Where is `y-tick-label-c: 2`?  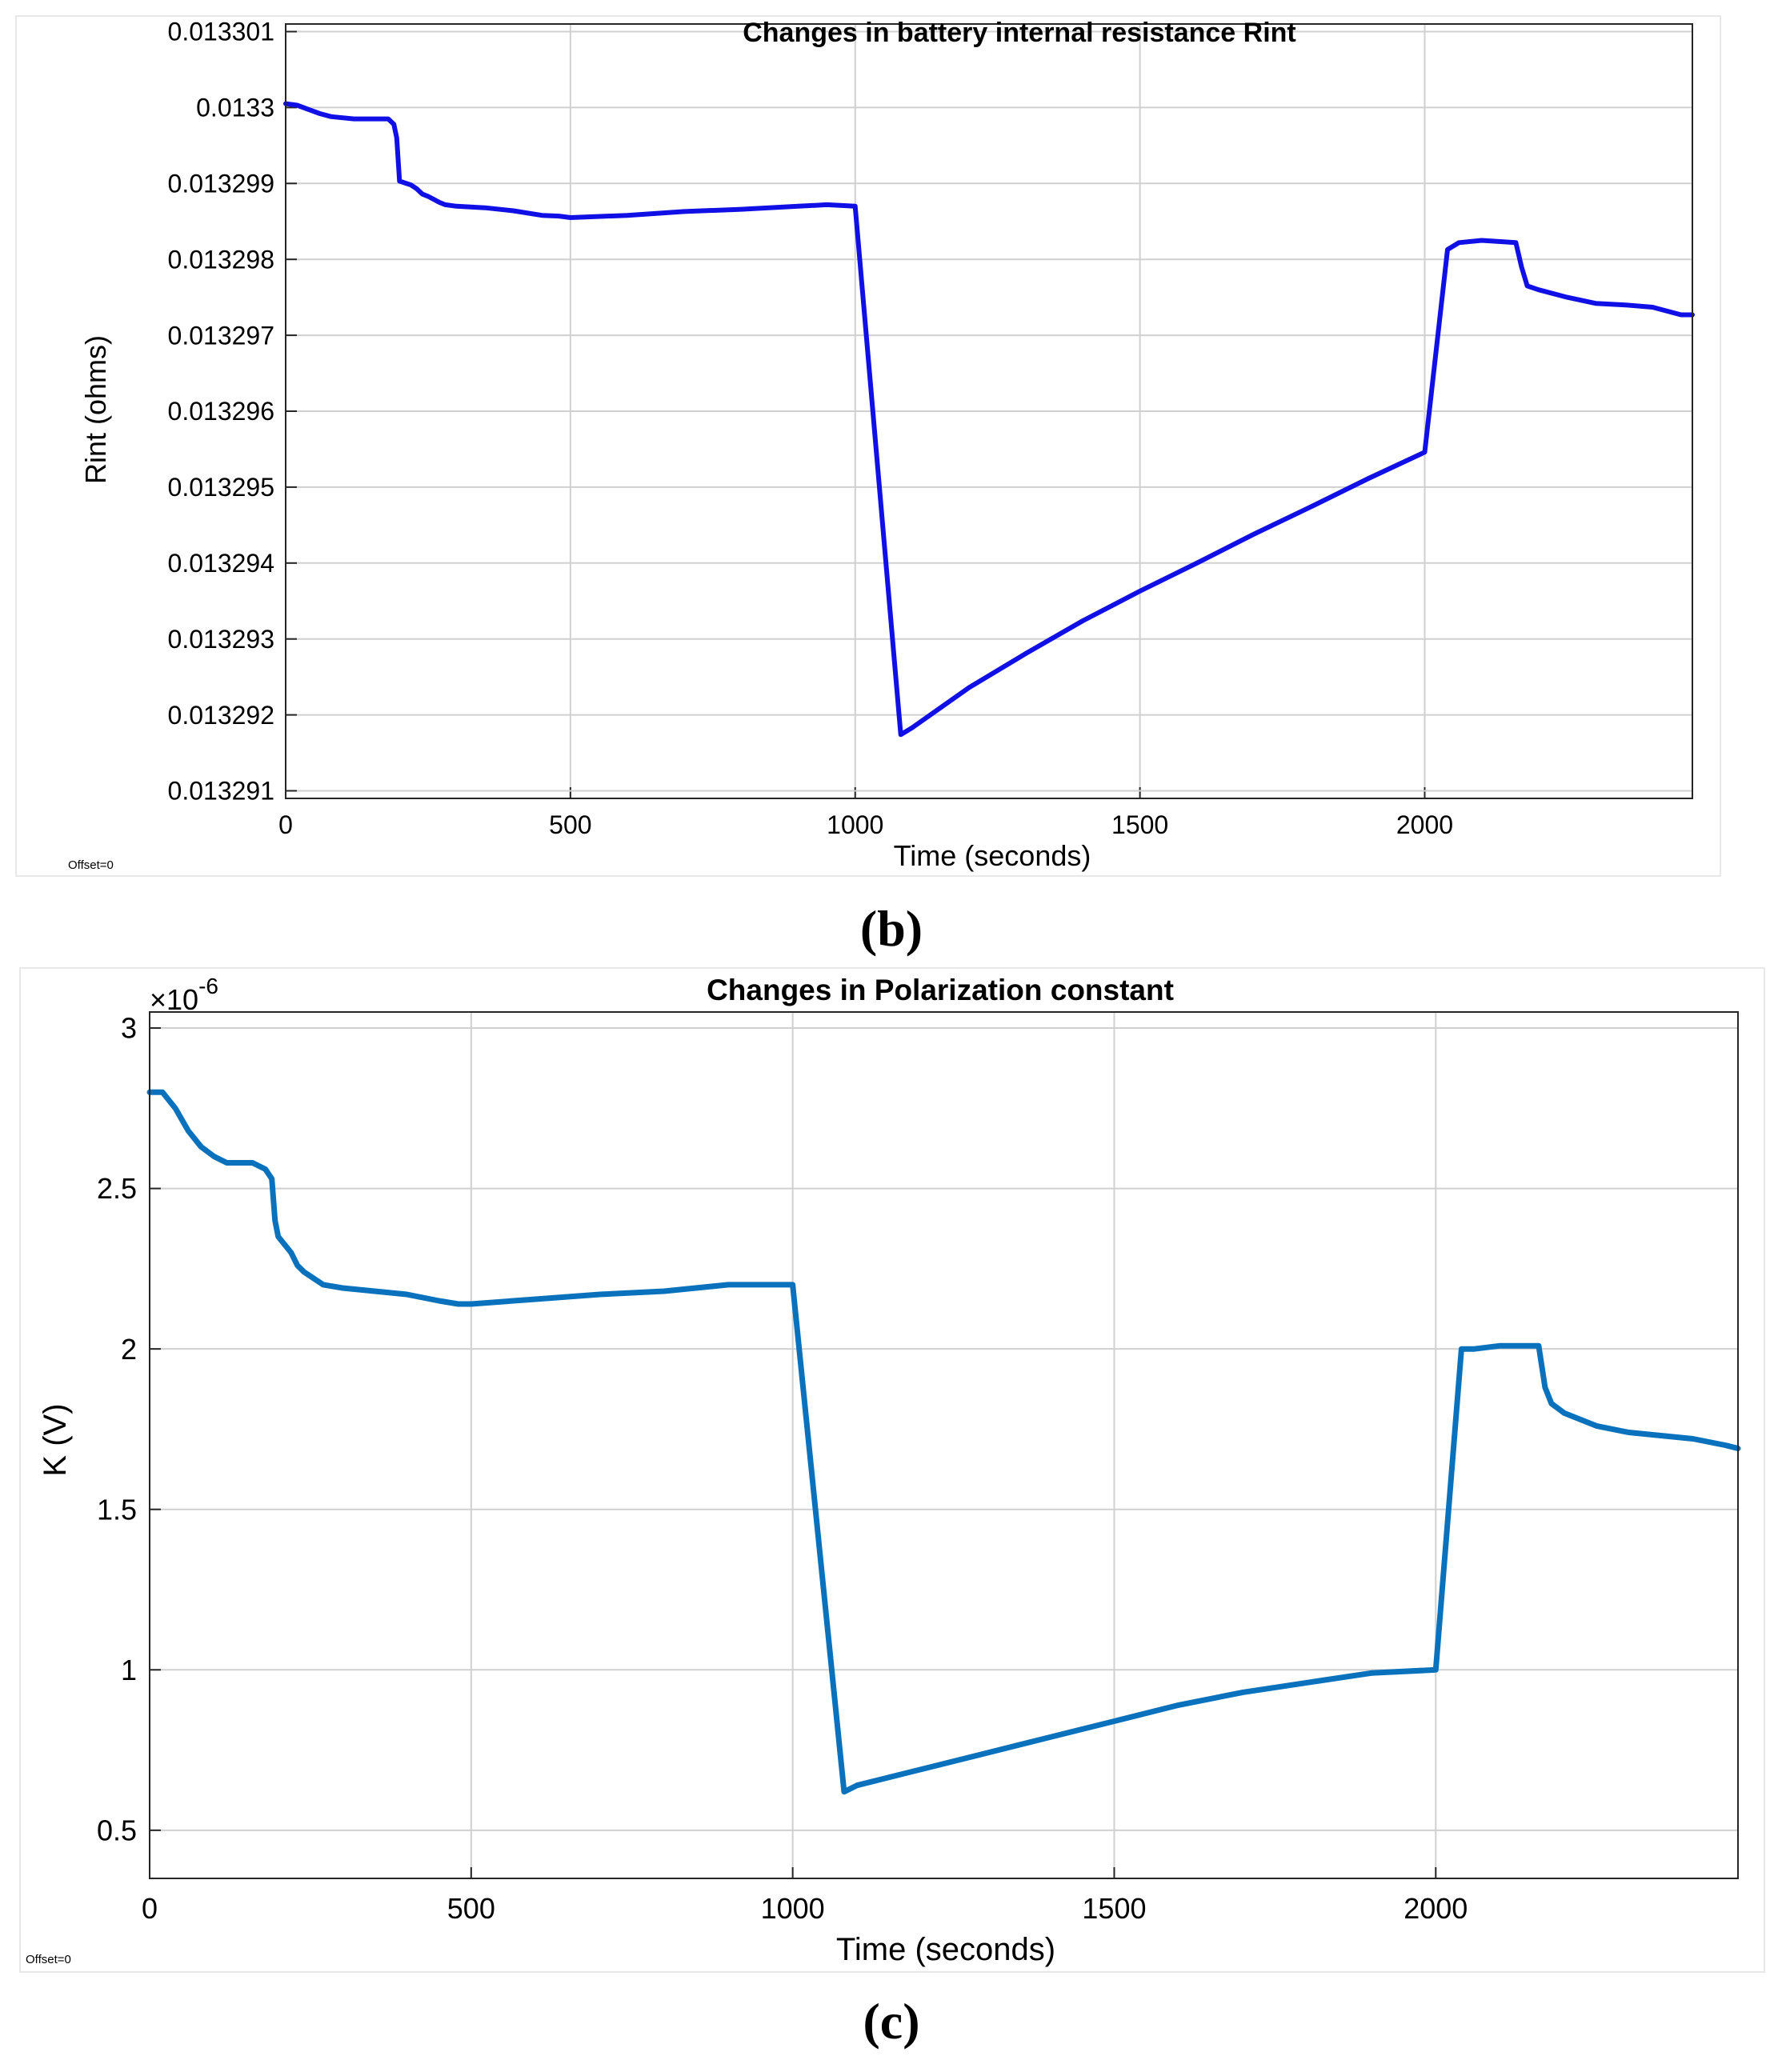
y-tick-label-c: 2 is located at coordinates (129, 1349).